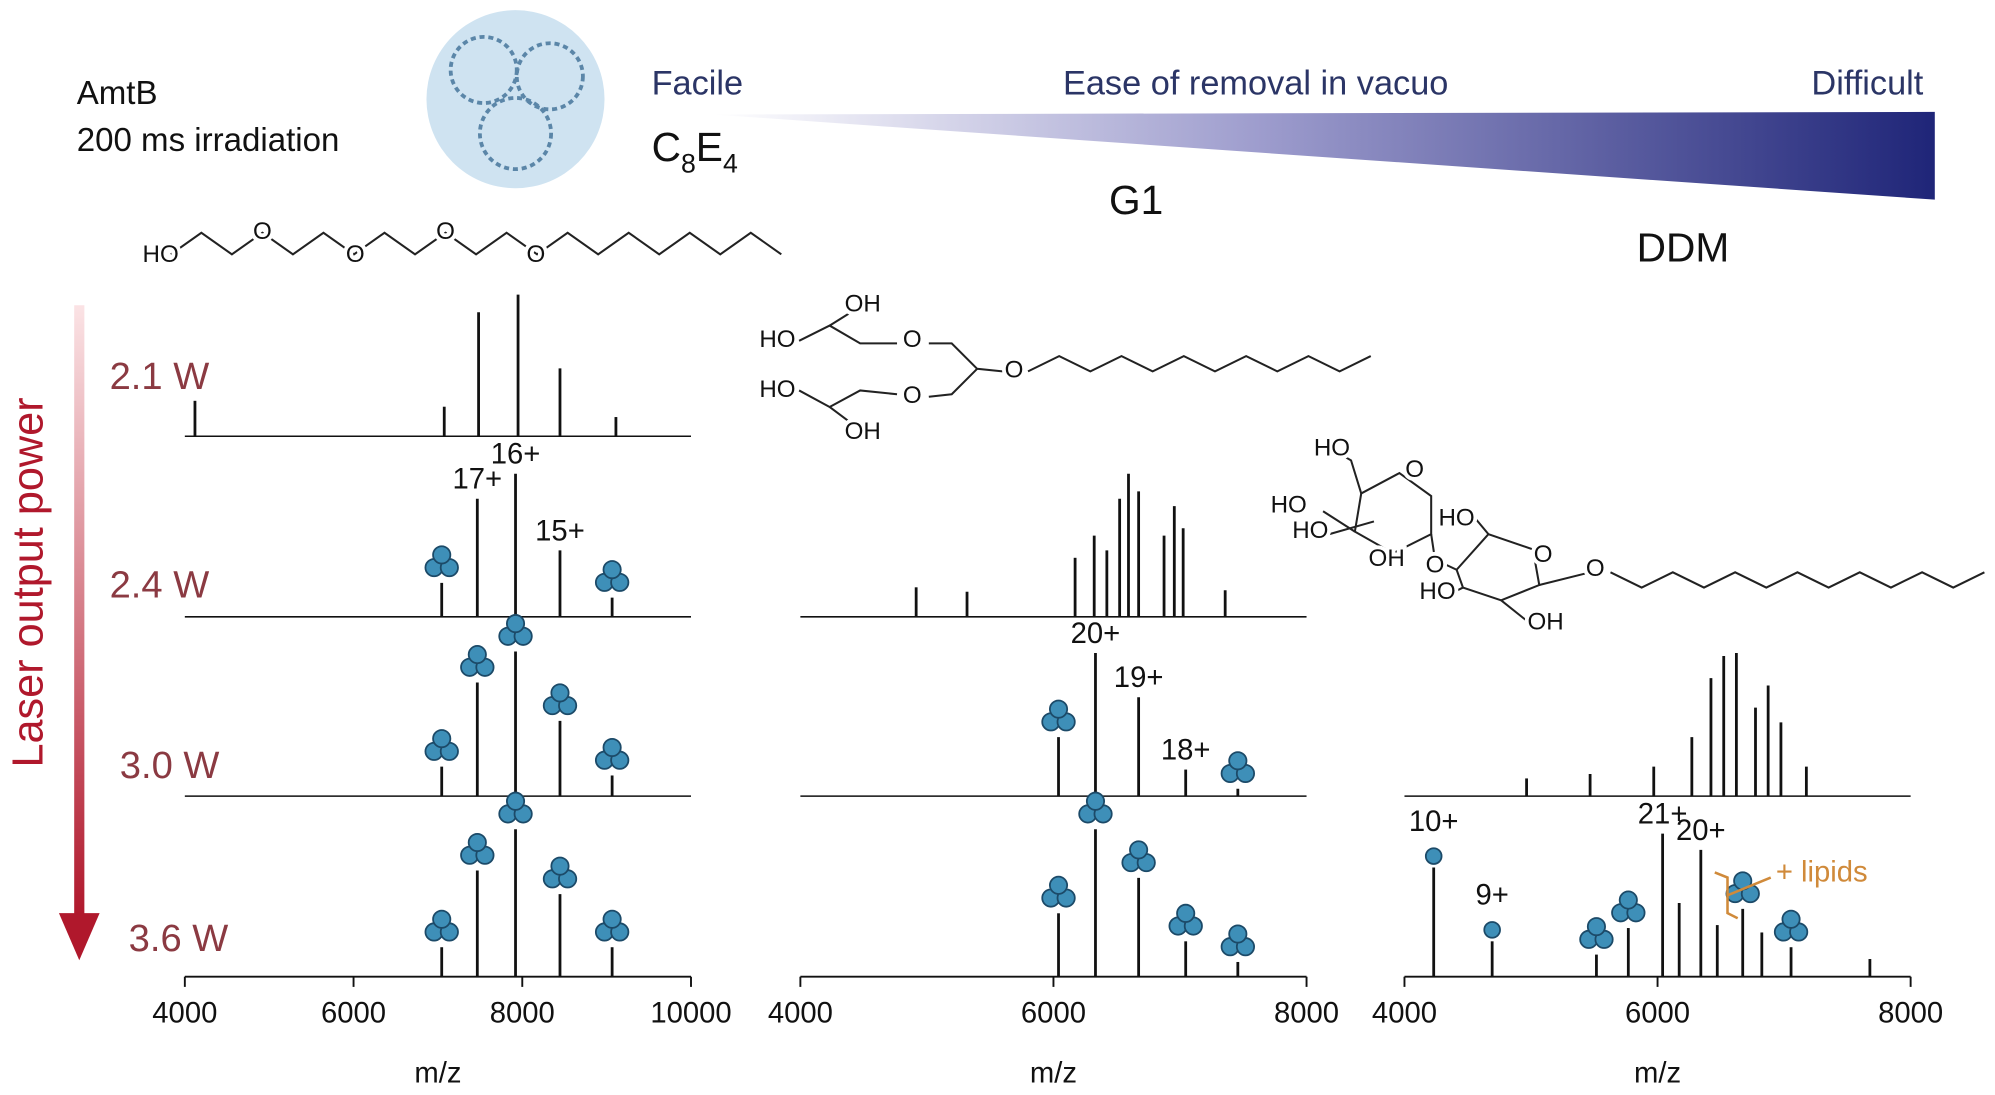  Describe the element at coordinates (179, 938) in the screenshot. I see `power-label: 3.6 W` at that location.